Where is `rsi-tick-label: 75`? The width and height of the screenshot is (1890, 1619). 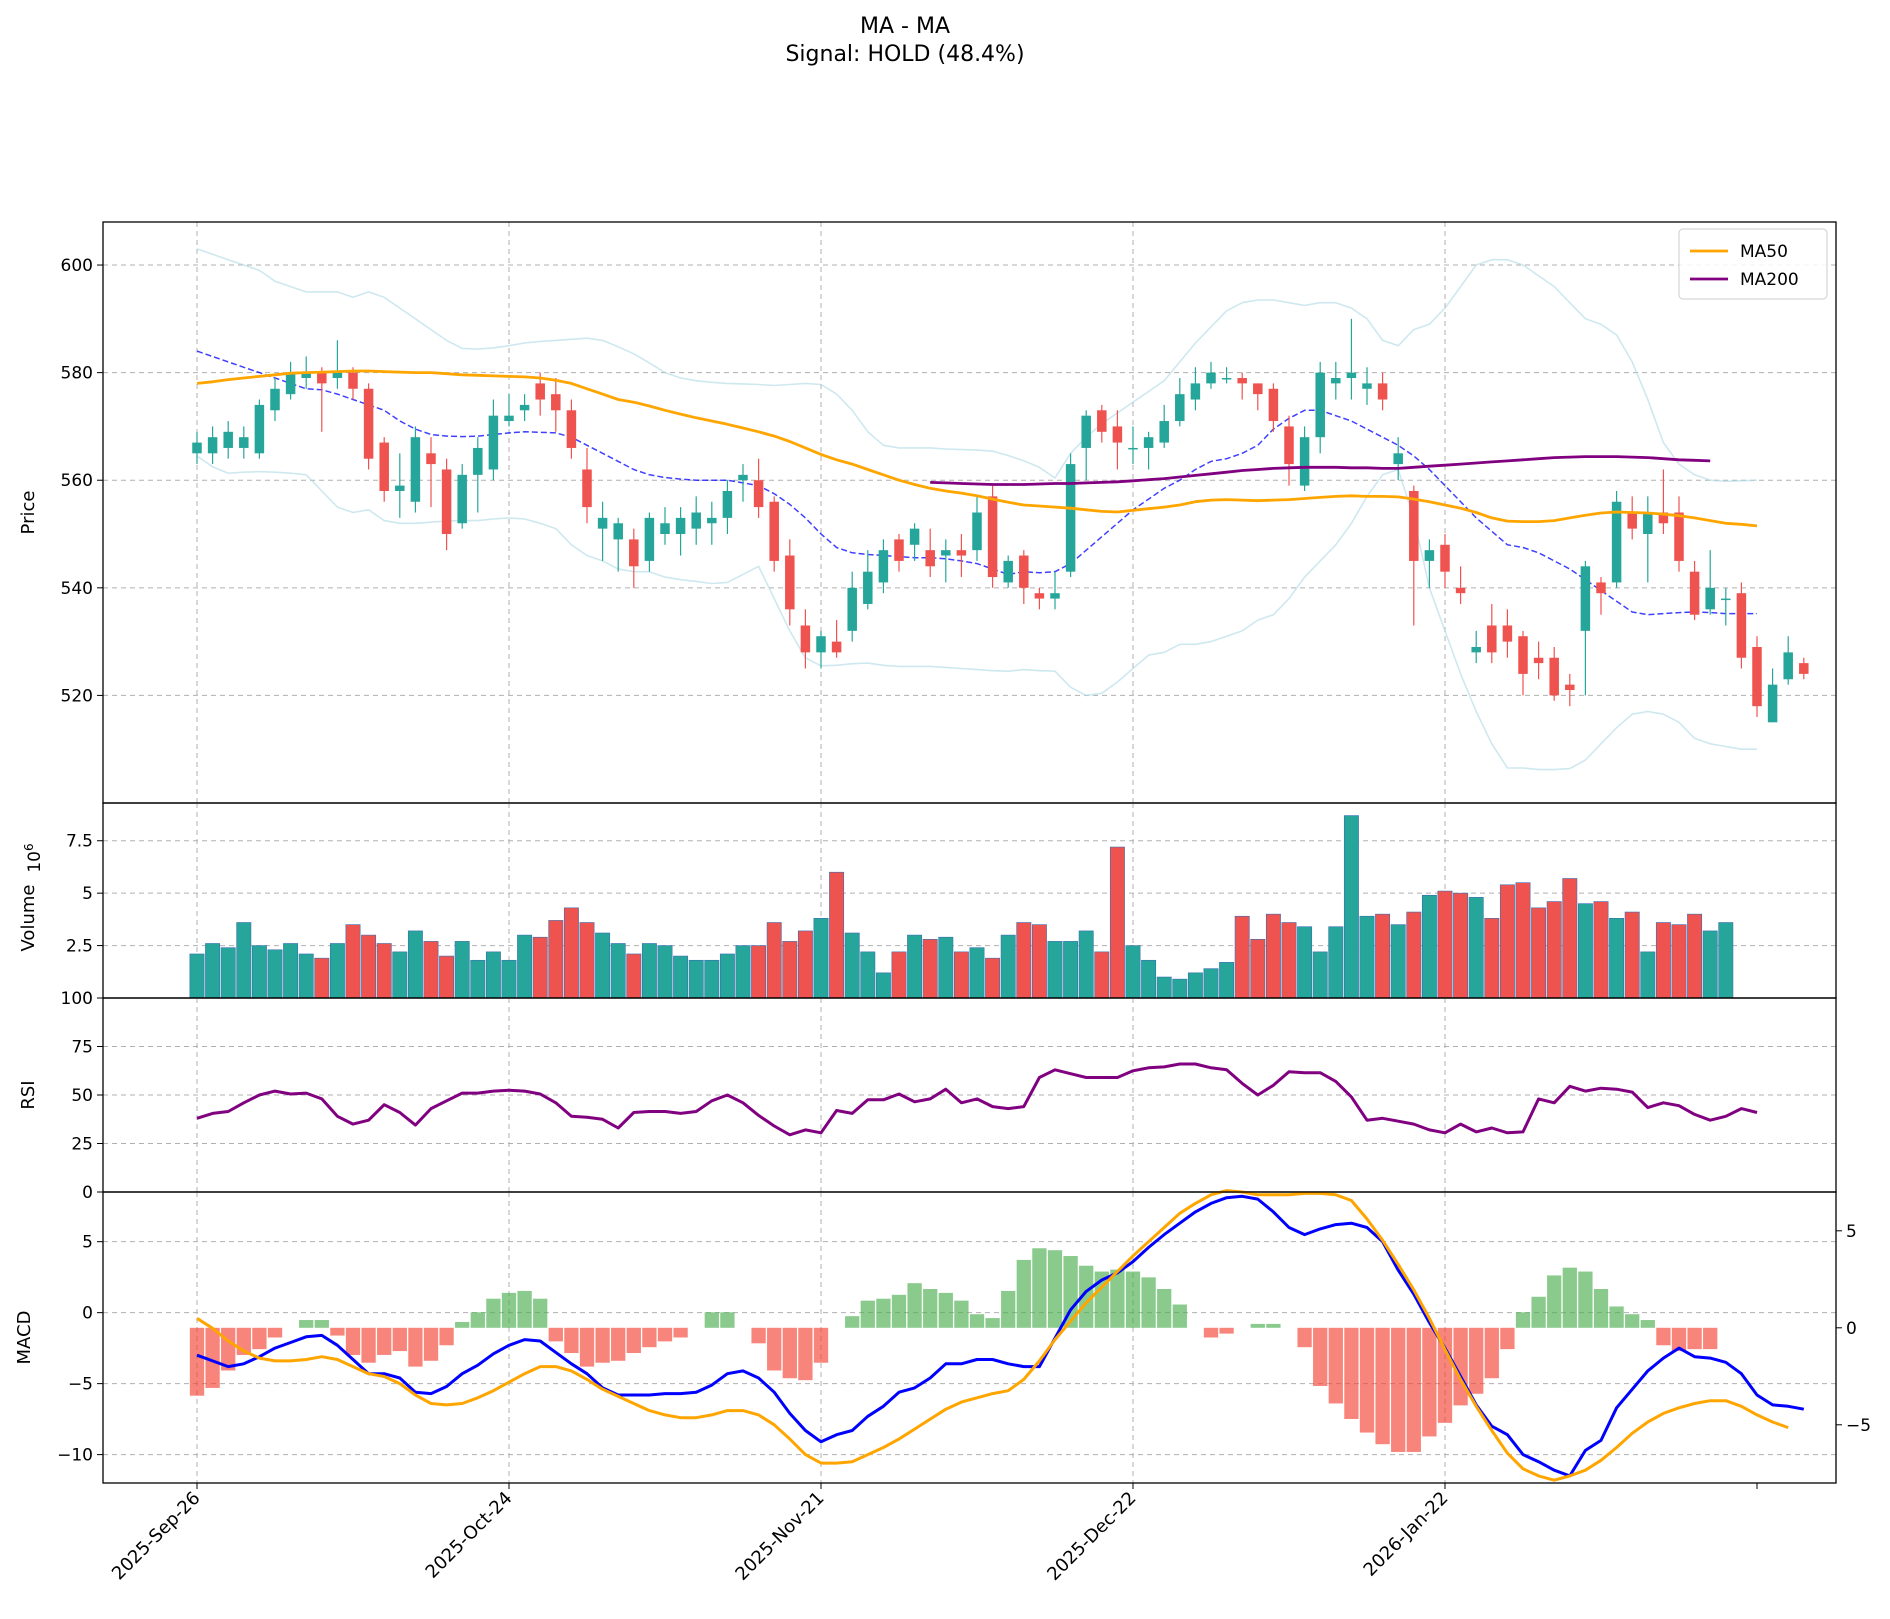 rsi-tick-label: 75 is located at coordinates (82, 1048).